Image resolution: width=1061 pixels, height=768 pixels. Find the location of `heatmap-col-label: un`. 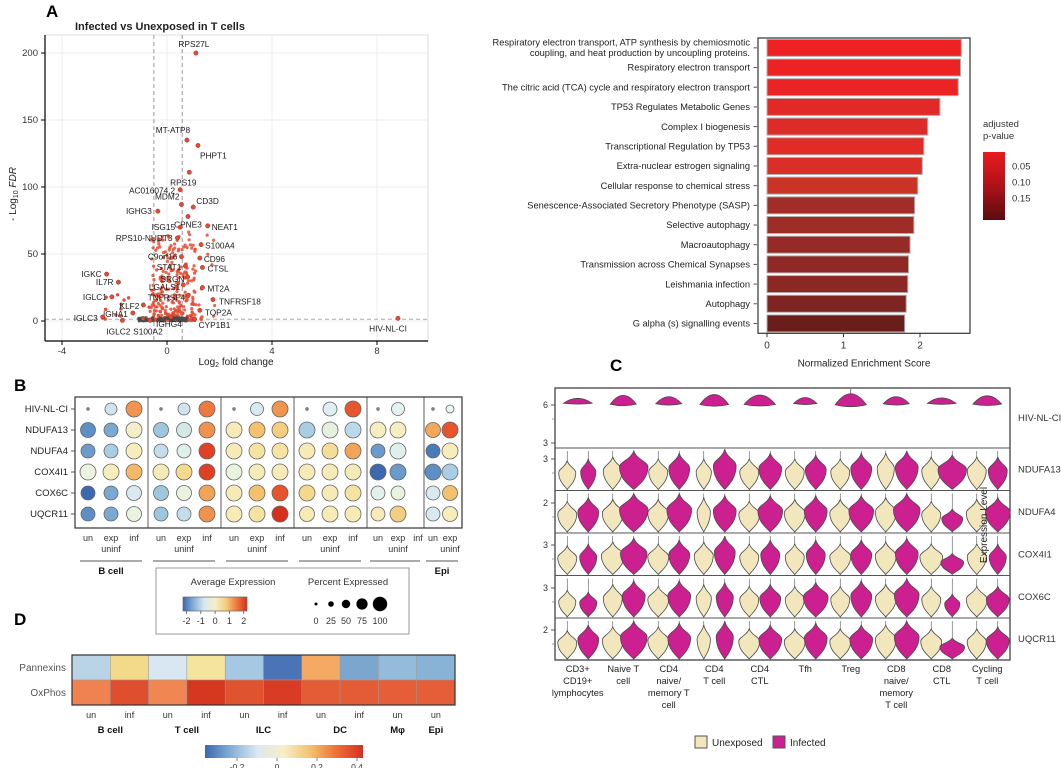

heatmap-col-label: un is located at coordinates (398, 715).